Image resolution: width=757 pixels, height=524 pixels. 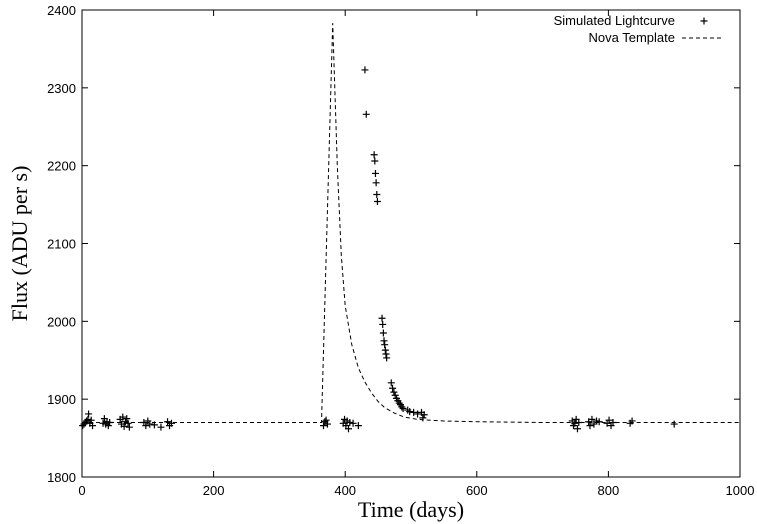 What do you see at coordinates (740, 490) in the screenshot?
I see `x-tick-label: 1000` at bounding box center [740, 490].